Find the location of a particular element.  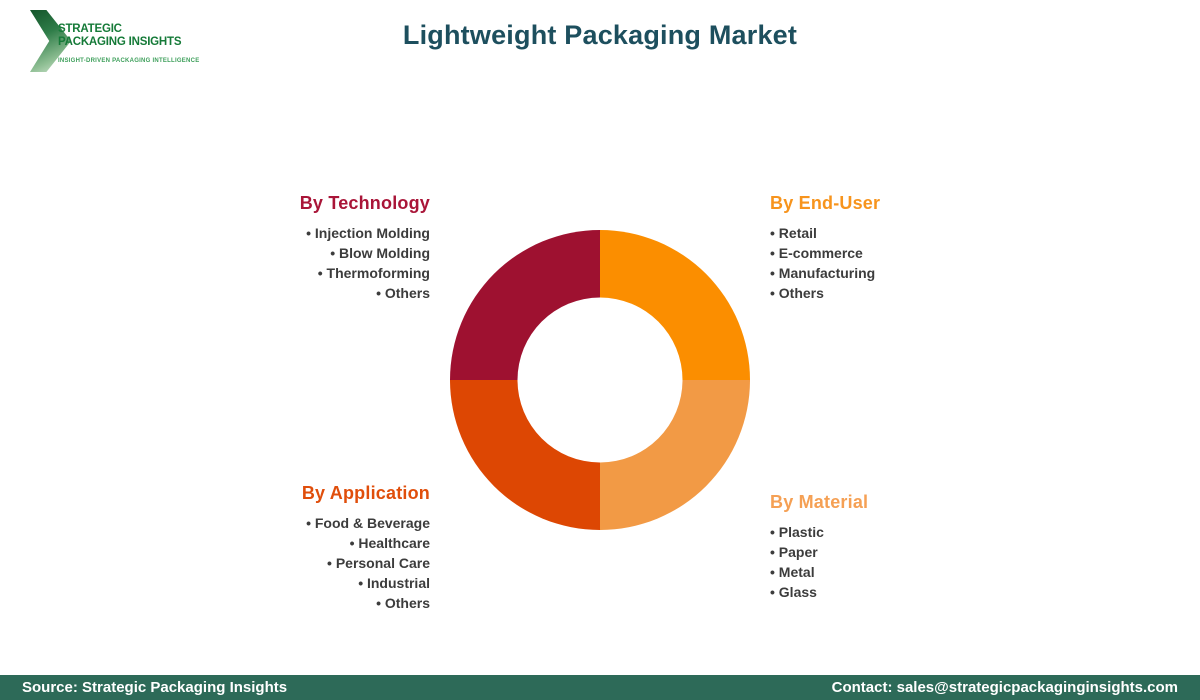

section-by-material: By Material PlasticPaperMetalGlass is located at coordinates (880, 547).